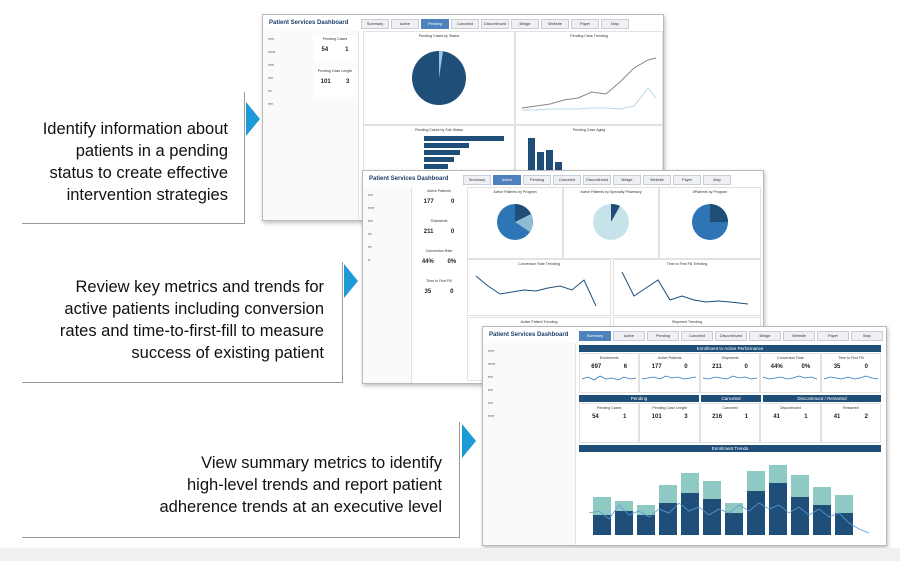 Image resolution: width=900 pixels, height=561 pixels. I want to click on active-by-pharmacy-pie, so click(611, 221).